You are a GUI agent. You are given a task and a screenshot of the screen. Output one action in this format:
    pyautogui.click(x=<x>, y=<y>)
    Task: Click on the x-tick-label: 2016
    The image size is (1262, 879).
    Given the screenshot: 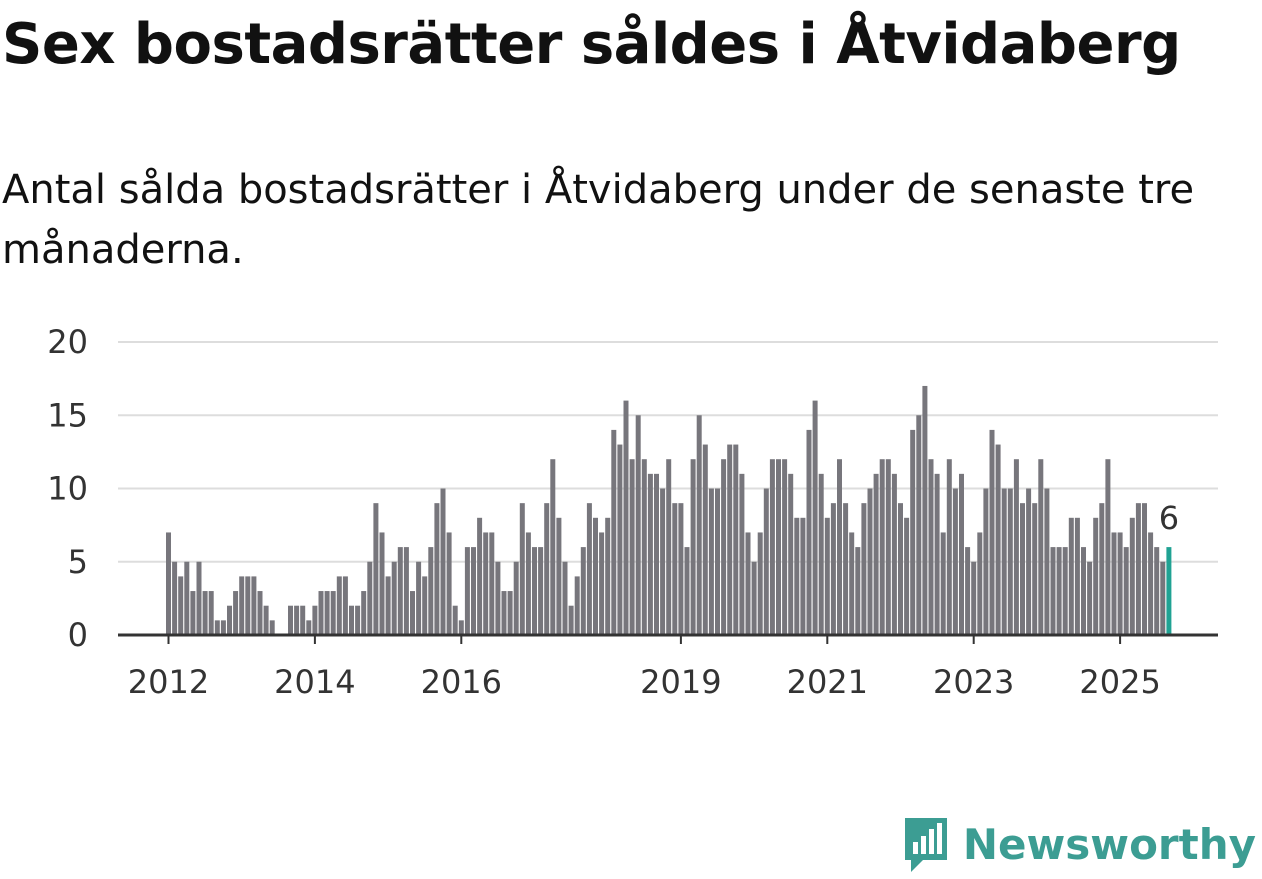 What is the action you would take?
    pyautogui.click(x=461, y=682)
    